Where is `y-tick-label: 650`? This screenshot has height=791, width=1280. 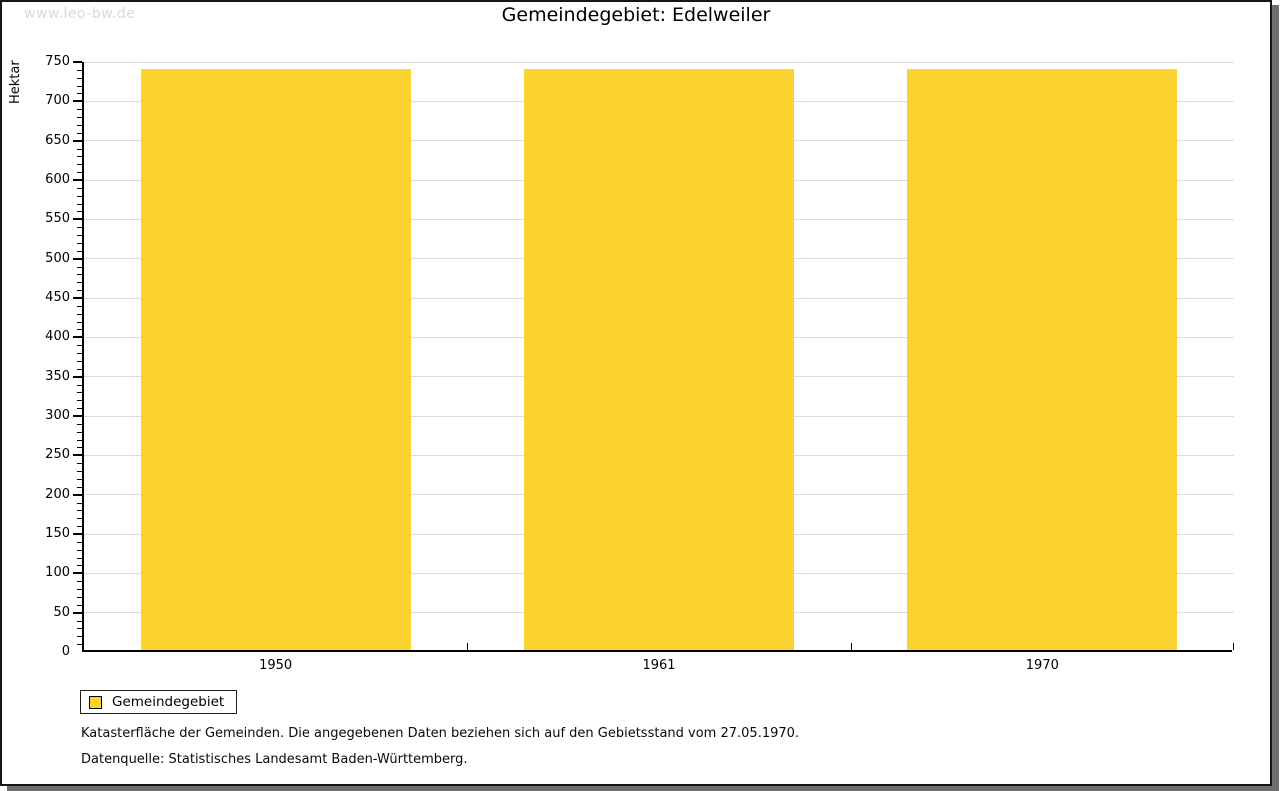 y-tick-label: 650 is located at coordinates (57, 140).